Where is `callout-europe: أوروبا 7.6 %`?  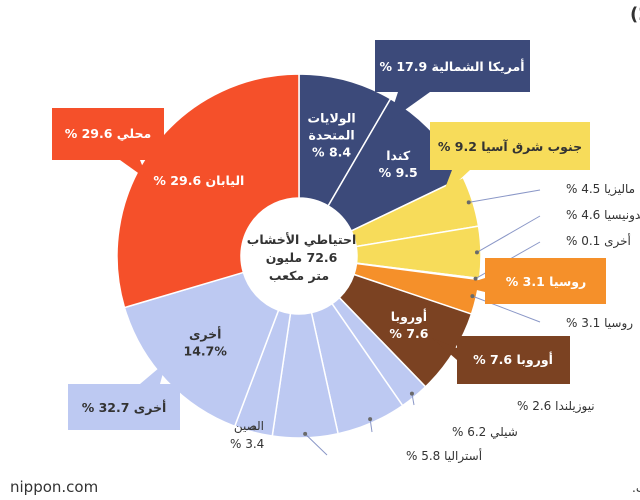 callout-europe: أوروبا 7.6 % is located at coordinates (501, 360).